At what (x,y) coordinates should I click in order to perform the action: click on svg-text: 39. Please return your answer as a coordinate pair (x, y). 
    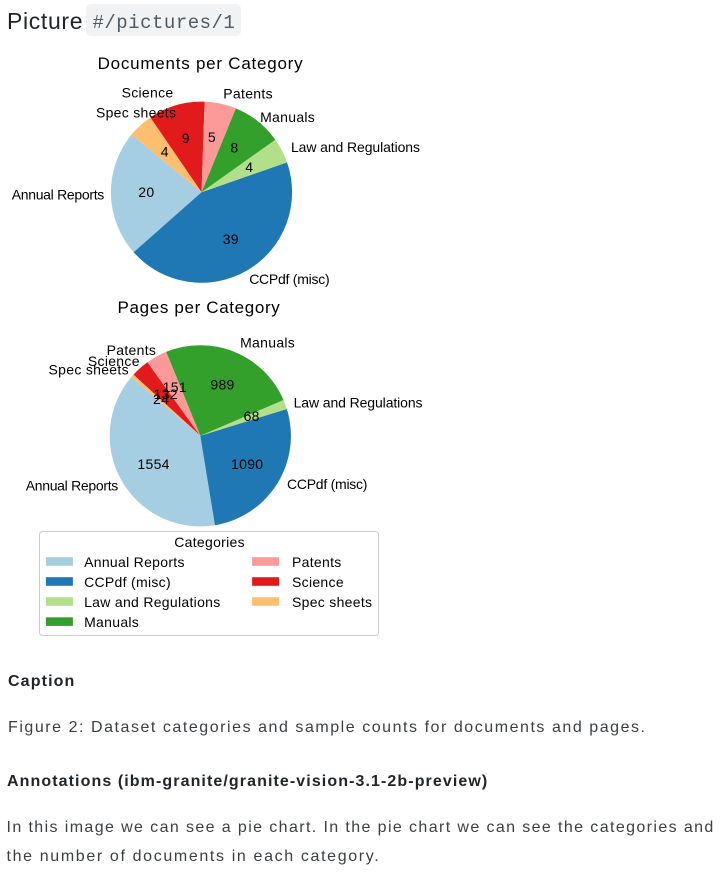
    Looking at the image, I should click on (231, 239).